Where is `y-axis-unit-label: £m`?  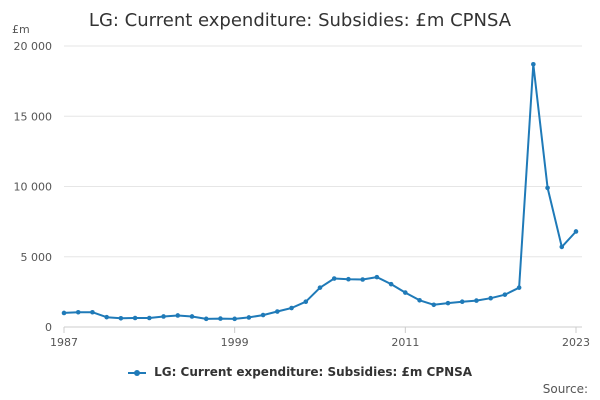 y-axis-unit-label: £m is located at coordinates (21, 29).